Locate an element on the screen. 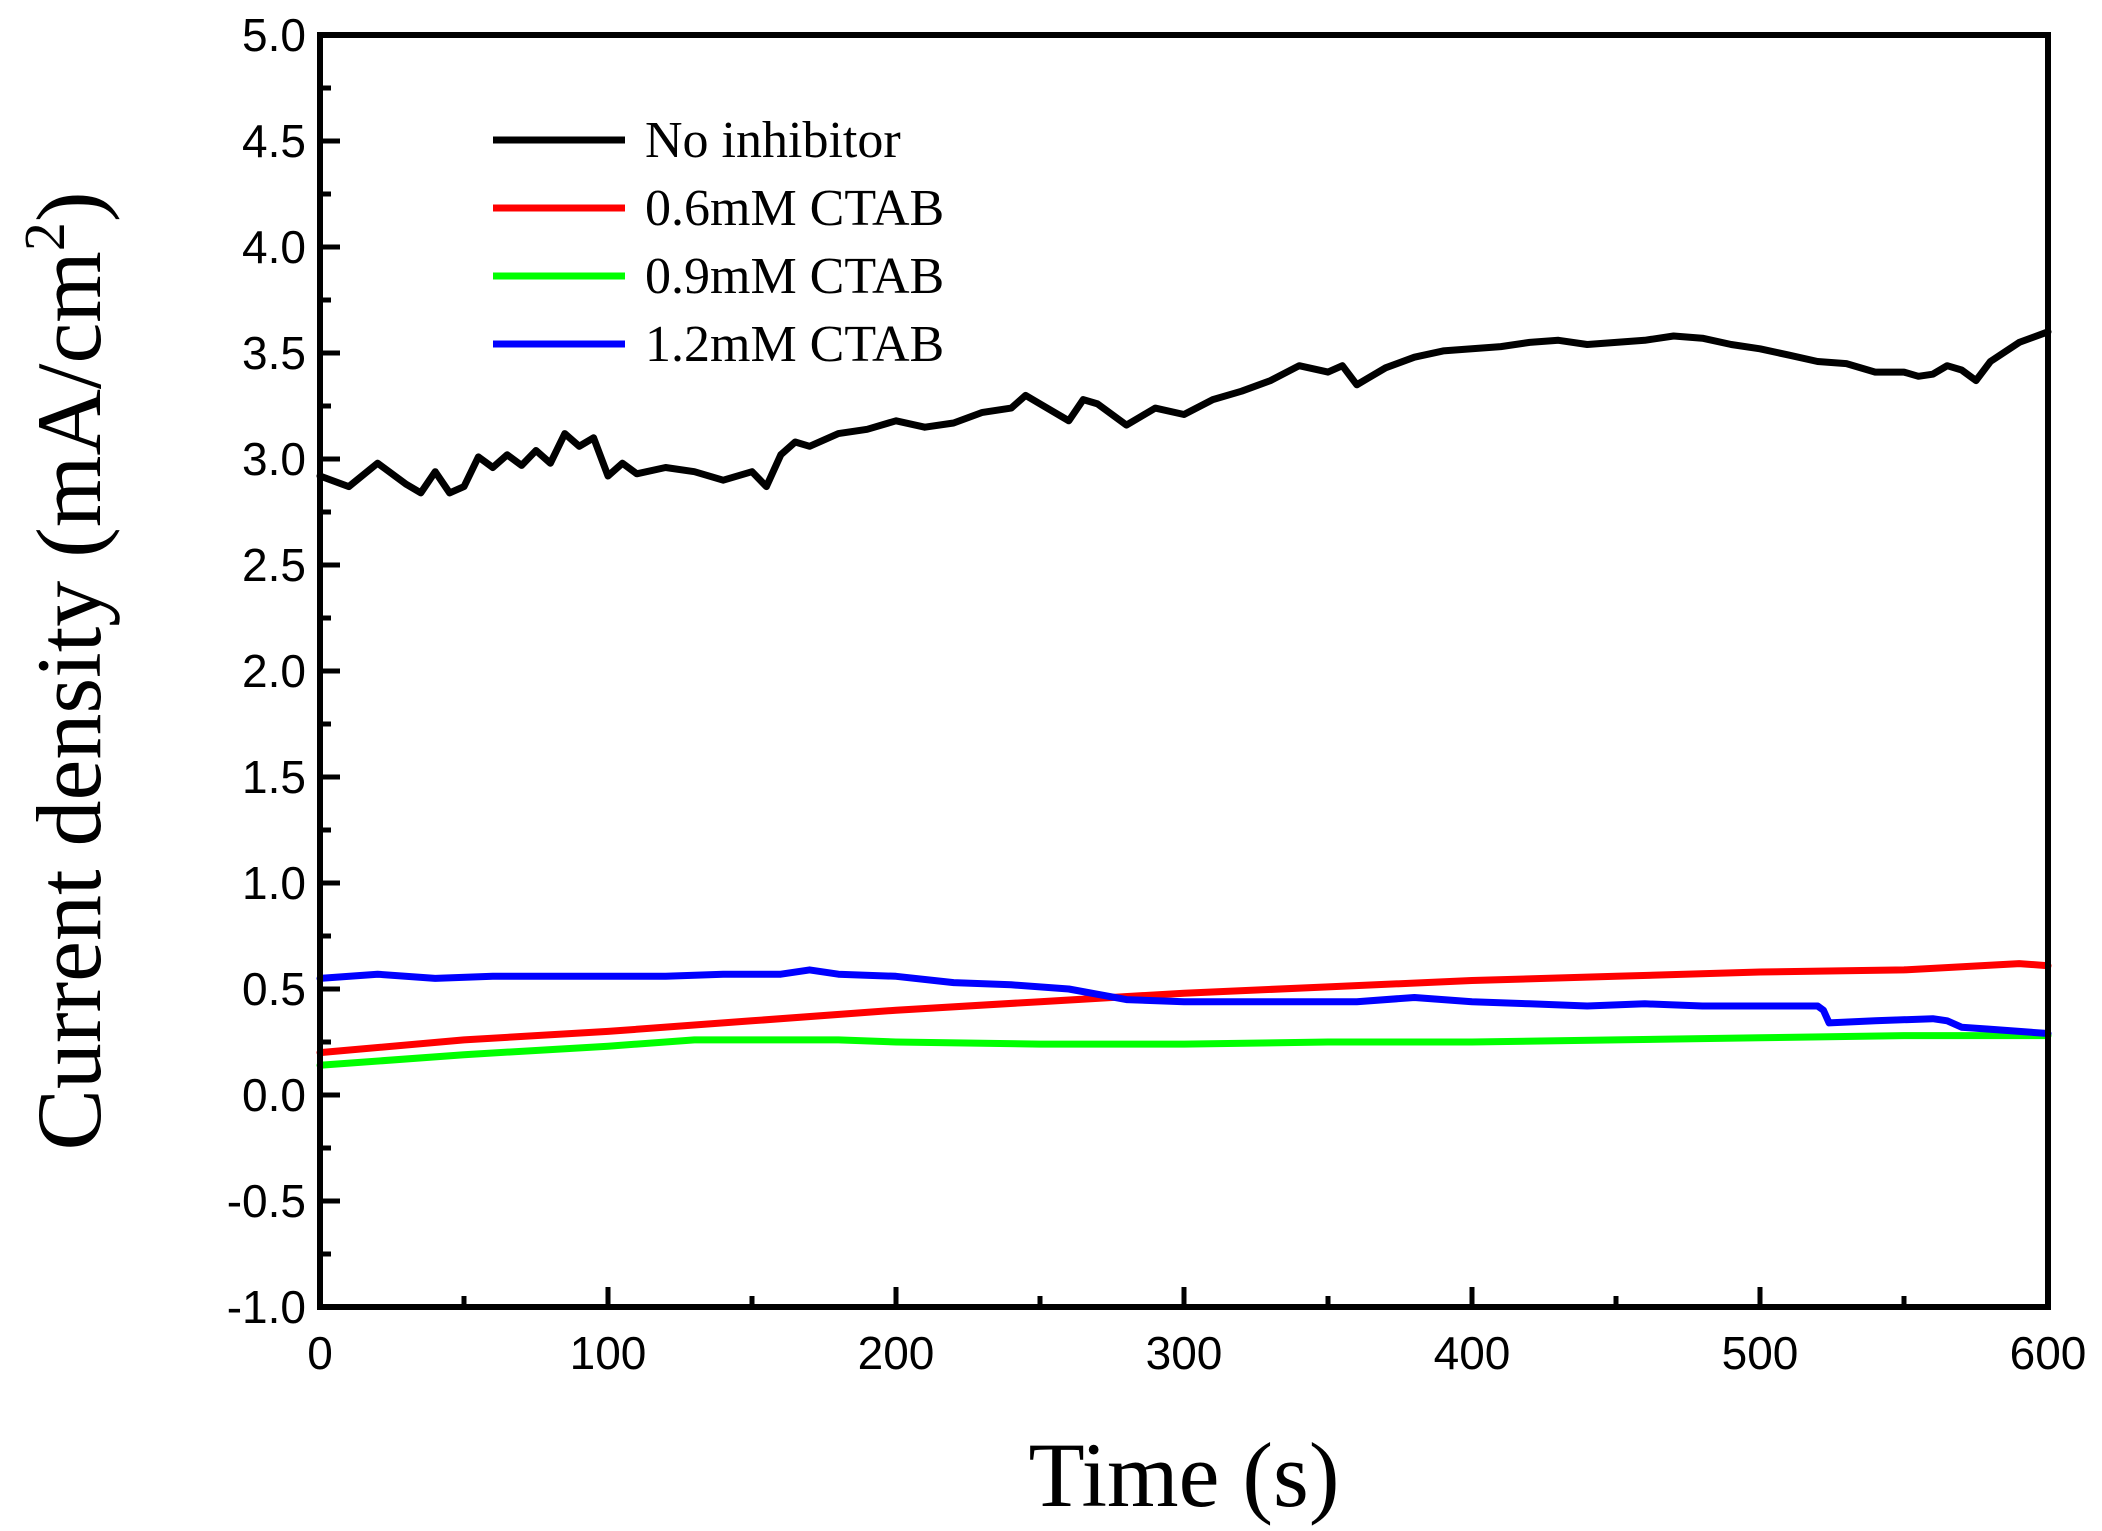 The height and width of the screenshot is (1531, 2102). x-tick-label: 0 is located at coordinates (320, 1353).